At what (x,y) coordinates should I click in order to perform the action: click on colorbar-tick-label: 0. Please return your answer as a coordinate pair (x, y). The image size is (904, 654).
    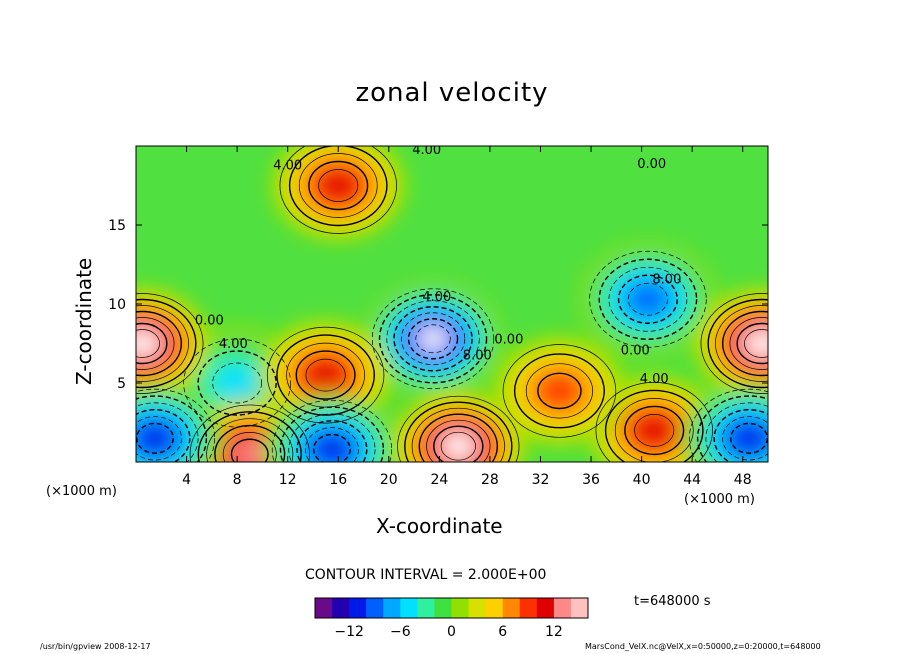
    Looking at the image, I should click on (451, 632).